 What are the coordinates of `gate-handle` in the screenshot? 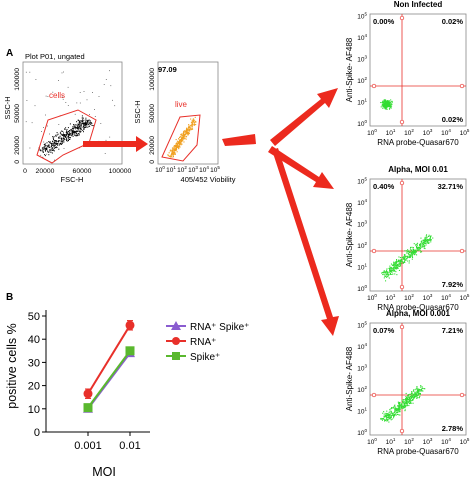 It's located at (462, 395).